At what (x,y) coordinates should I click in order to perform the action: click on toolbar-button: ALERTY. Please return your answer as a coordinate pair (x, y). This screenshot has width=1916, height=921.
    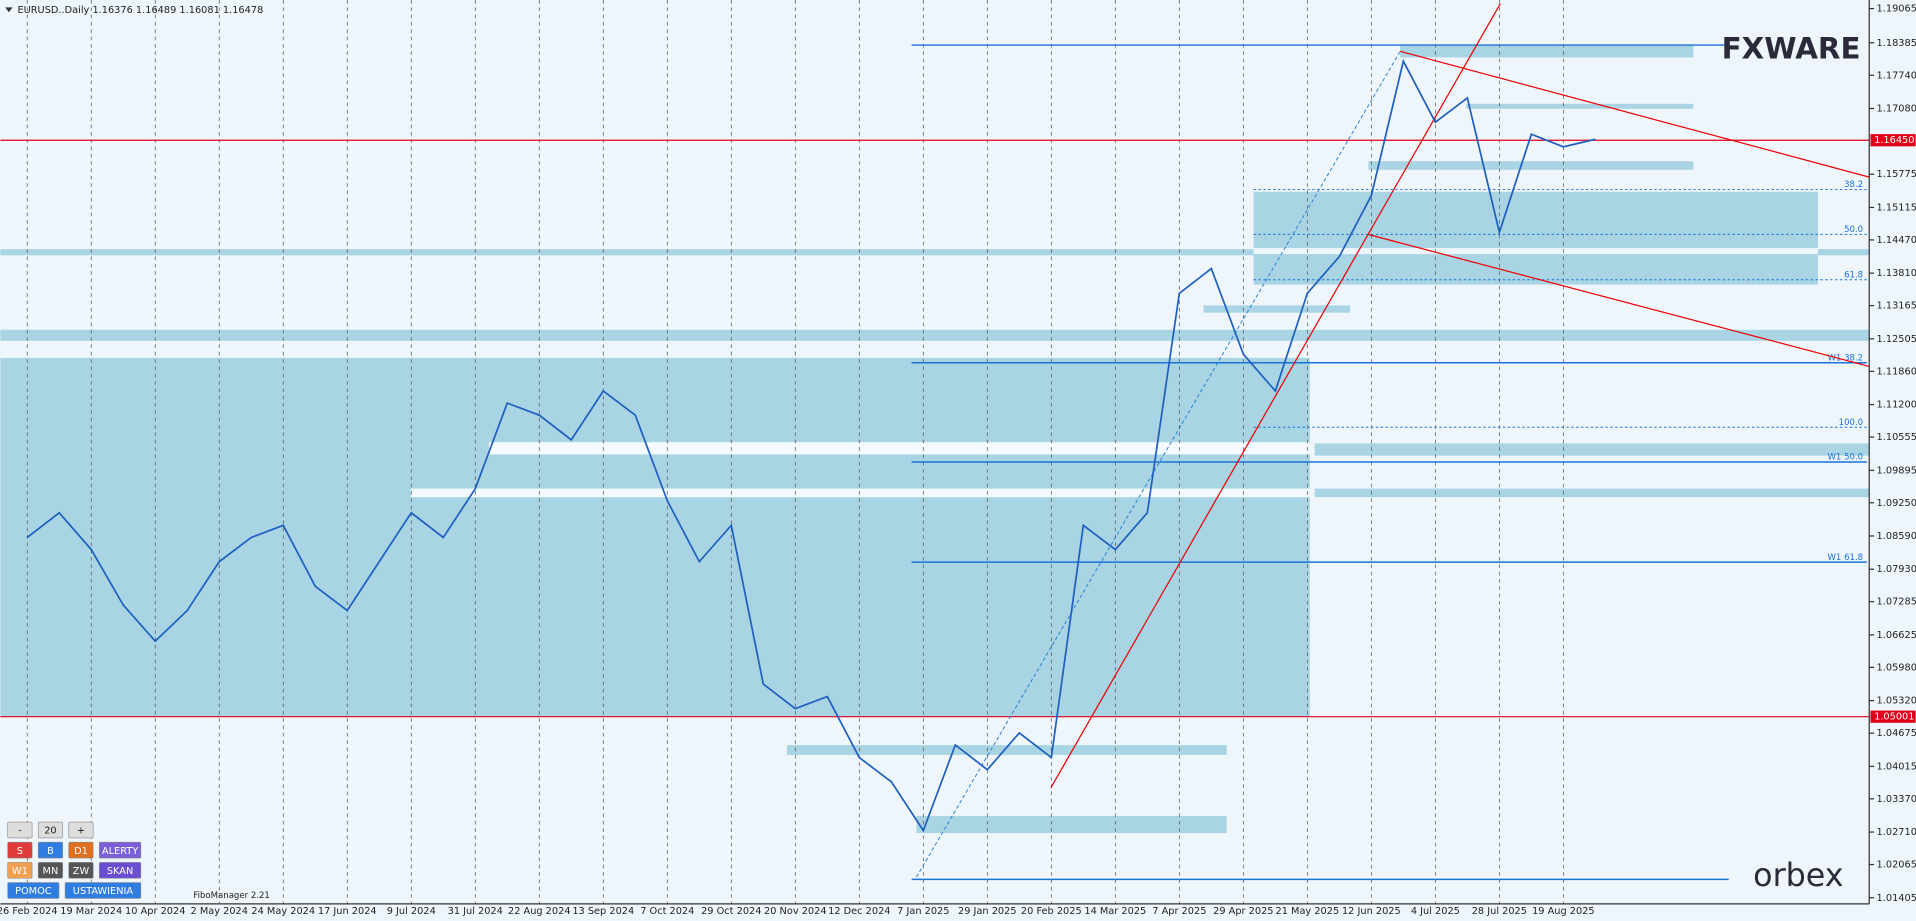
    Looking at the image, I should click on (120, 850).